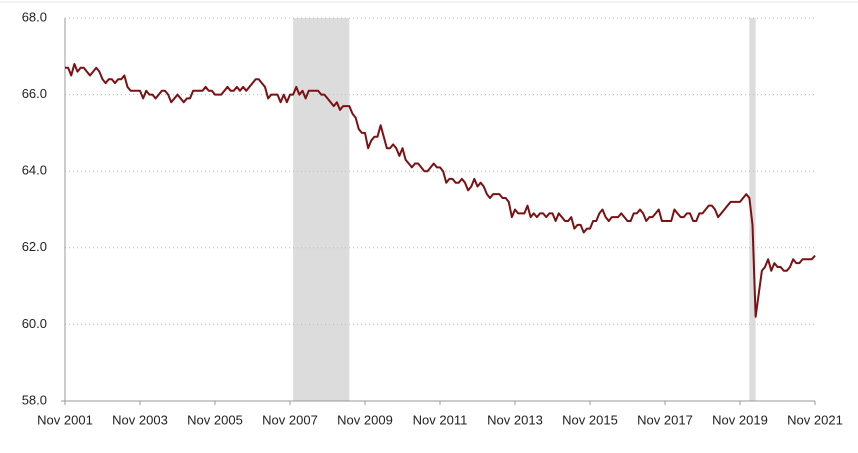 This screenshot has width=858, height=453. What do you see at coordinates (34, 93) in the screenshot?
I see `y-tick-label: 66.0` at bounding box center [34, 93].